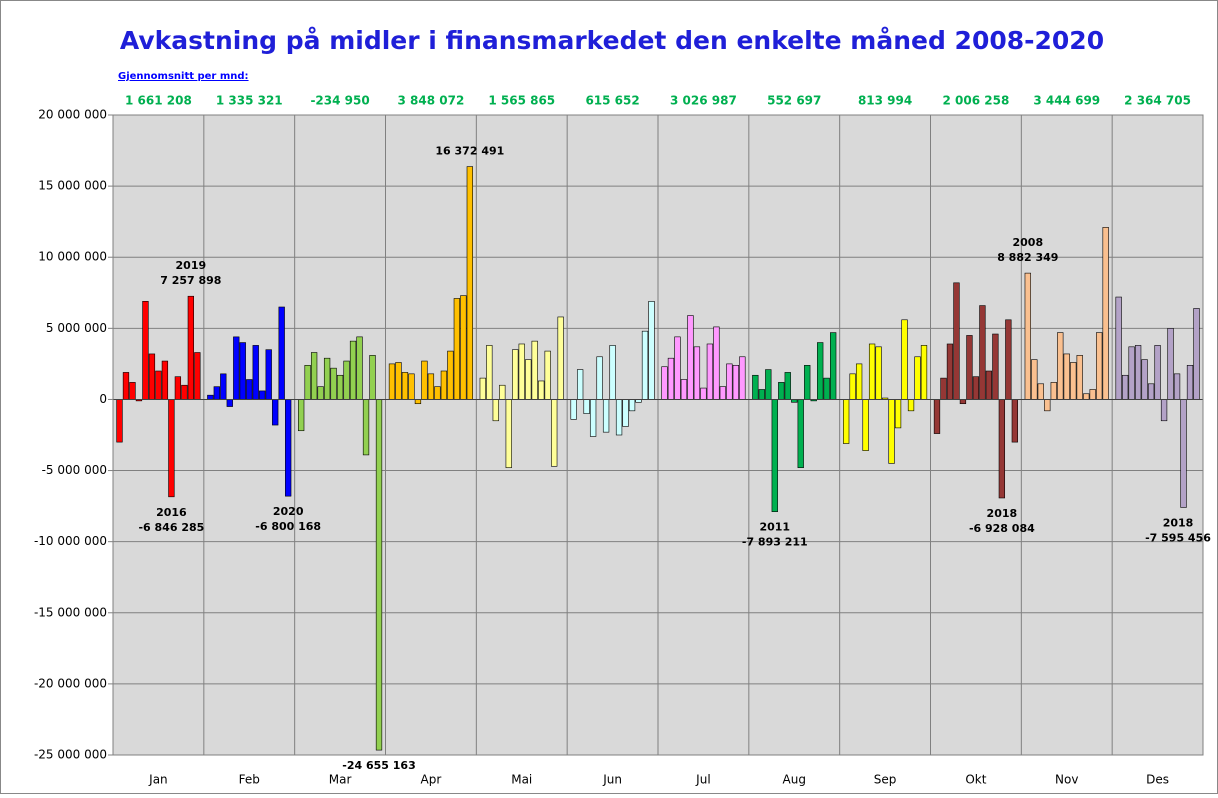 The height and width of the screenshot is (798, 1218). I want to click on y-tick-label: 5 000 000, so click(76, 328).